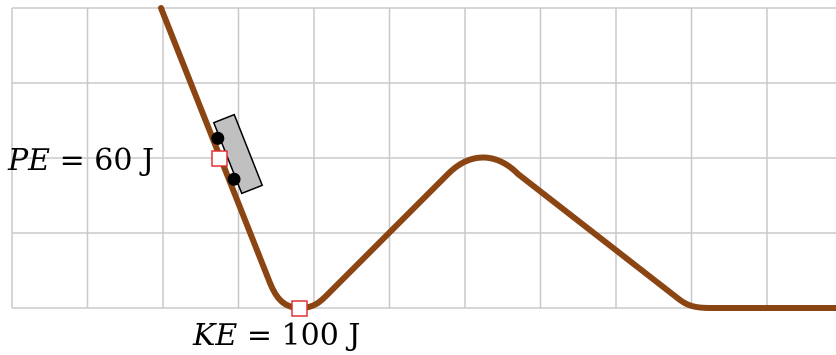  What do you see at coordinates (219, 158) in the screenshot?
I see `pe-position-marker` at bounding box center [219, 158].